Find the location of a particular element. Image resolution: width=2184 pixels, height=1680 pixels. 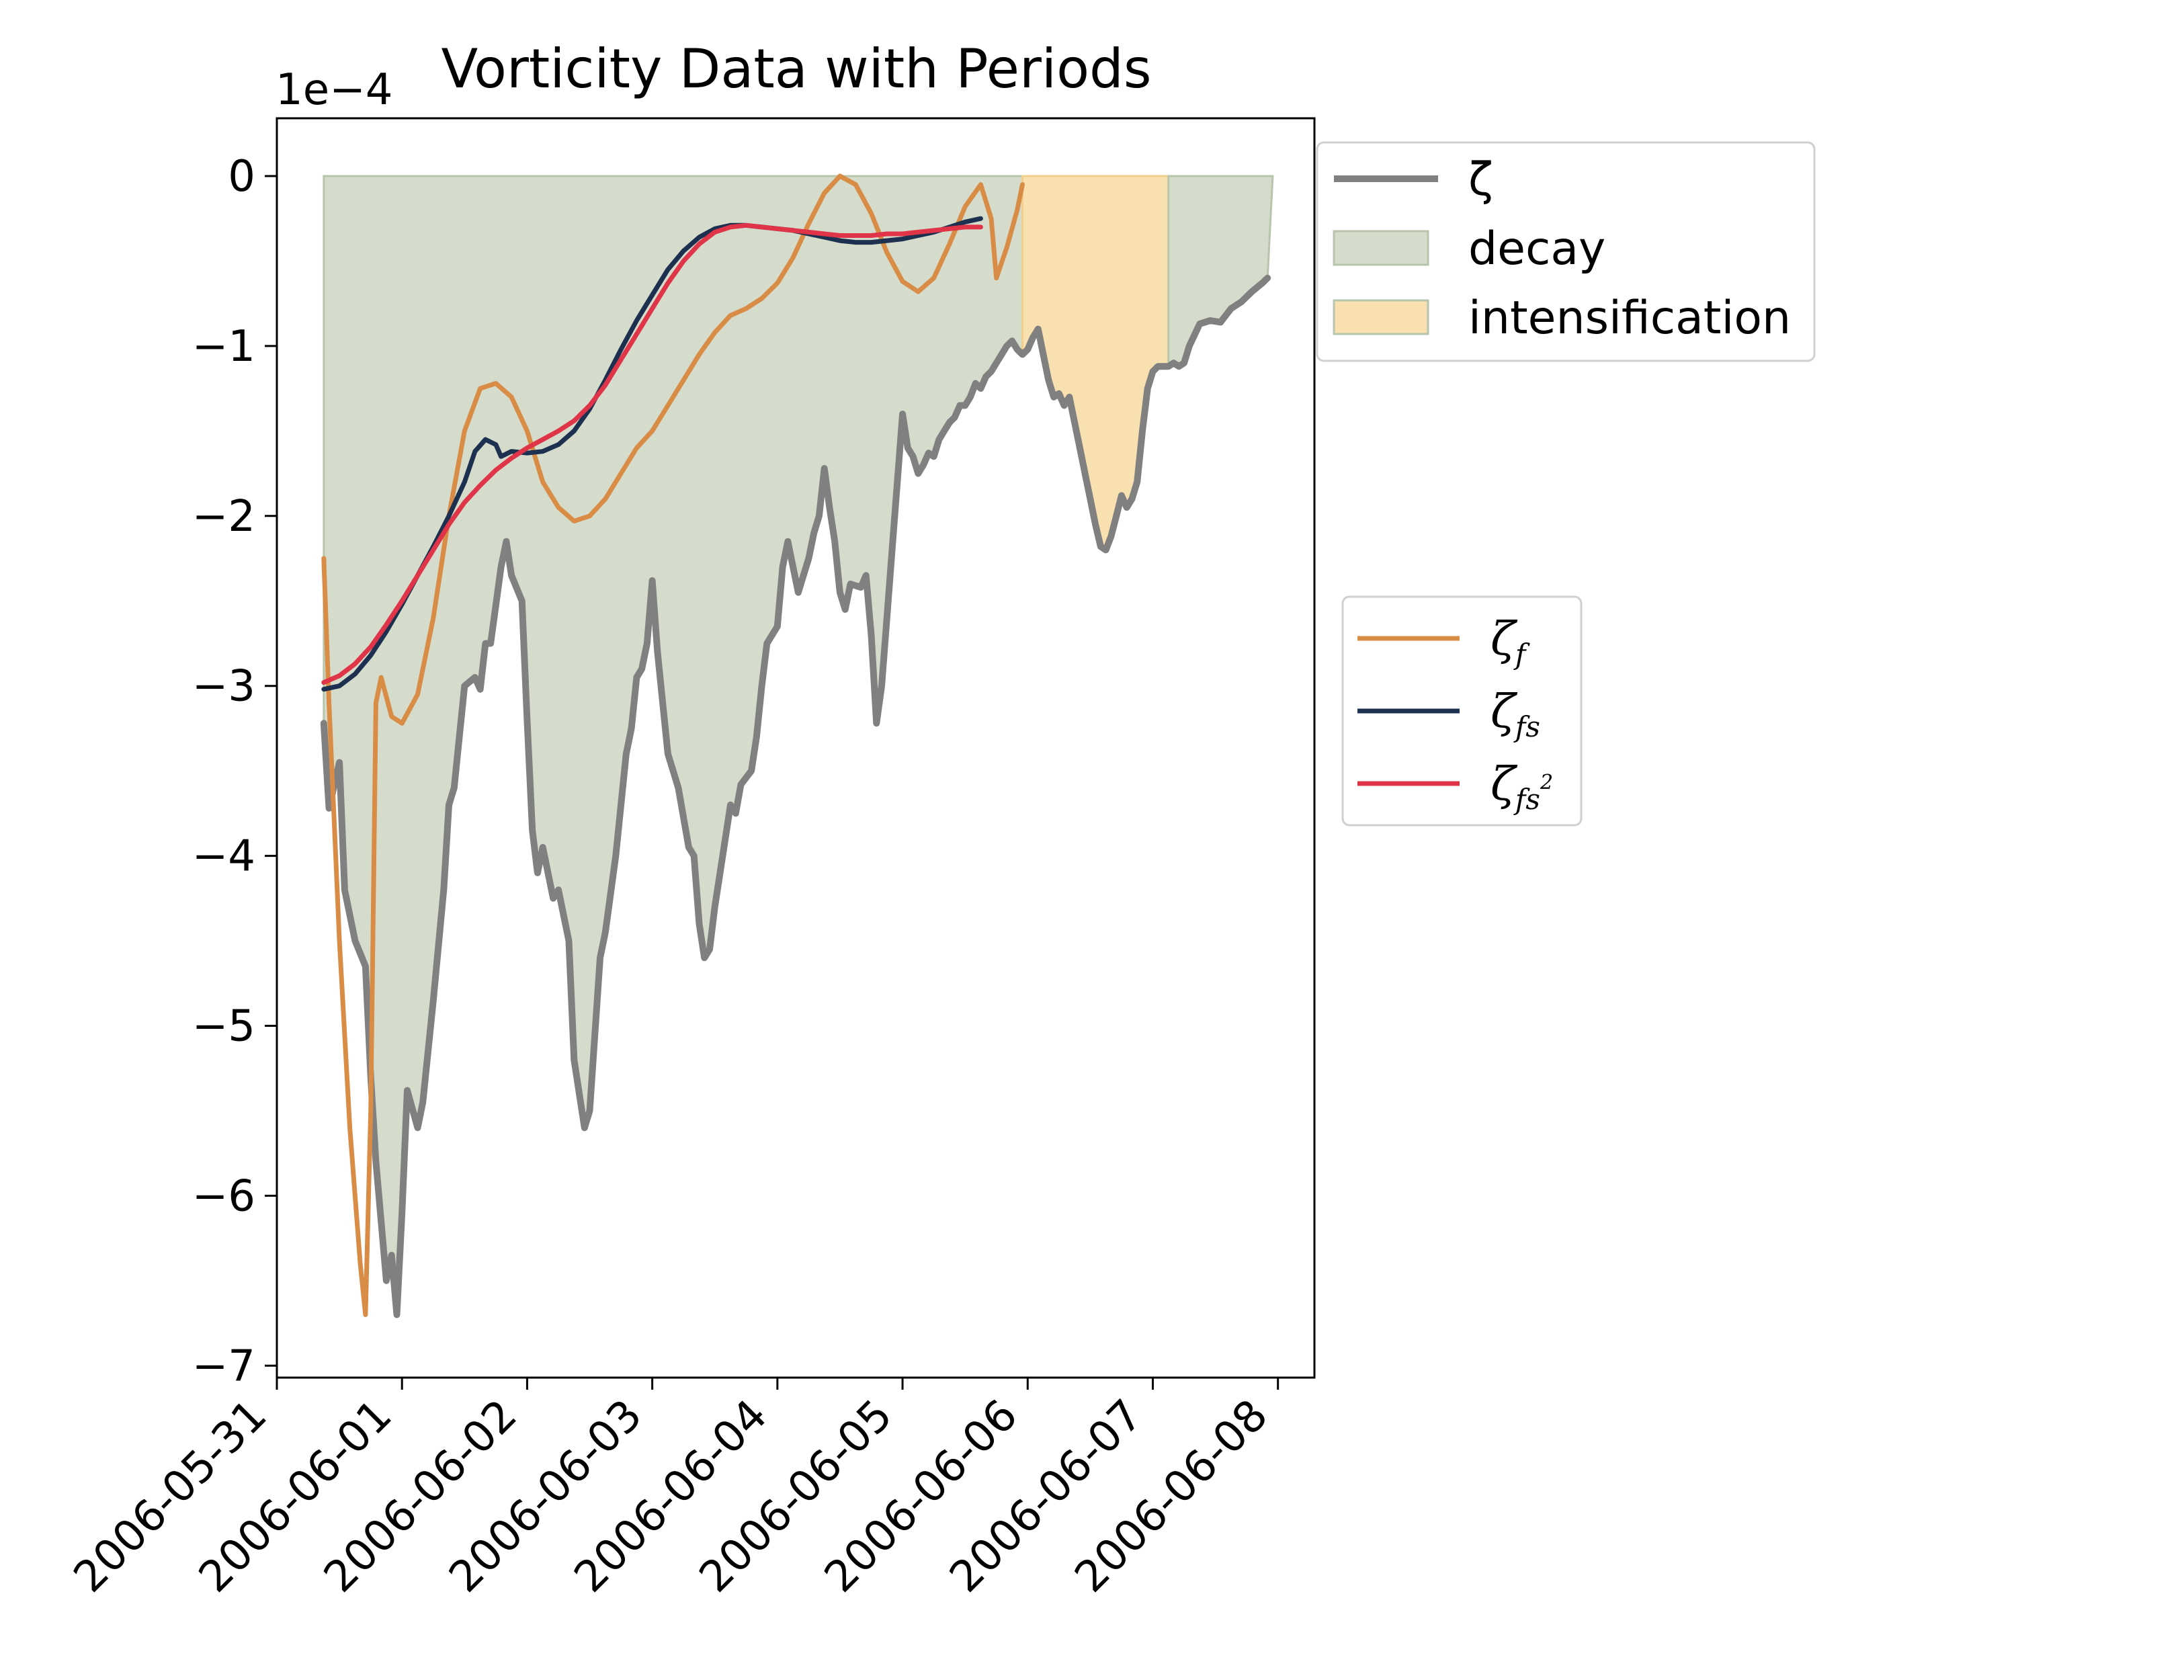

series-line-zeta-fs is located at coordinates (652, 454).